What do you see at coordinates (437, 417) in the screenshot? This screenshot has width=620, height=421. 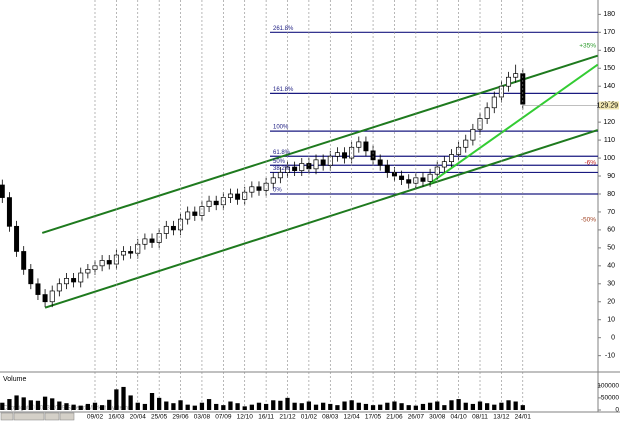 I see `x-tick-label: 30/08` at bounding box center [437, 417].